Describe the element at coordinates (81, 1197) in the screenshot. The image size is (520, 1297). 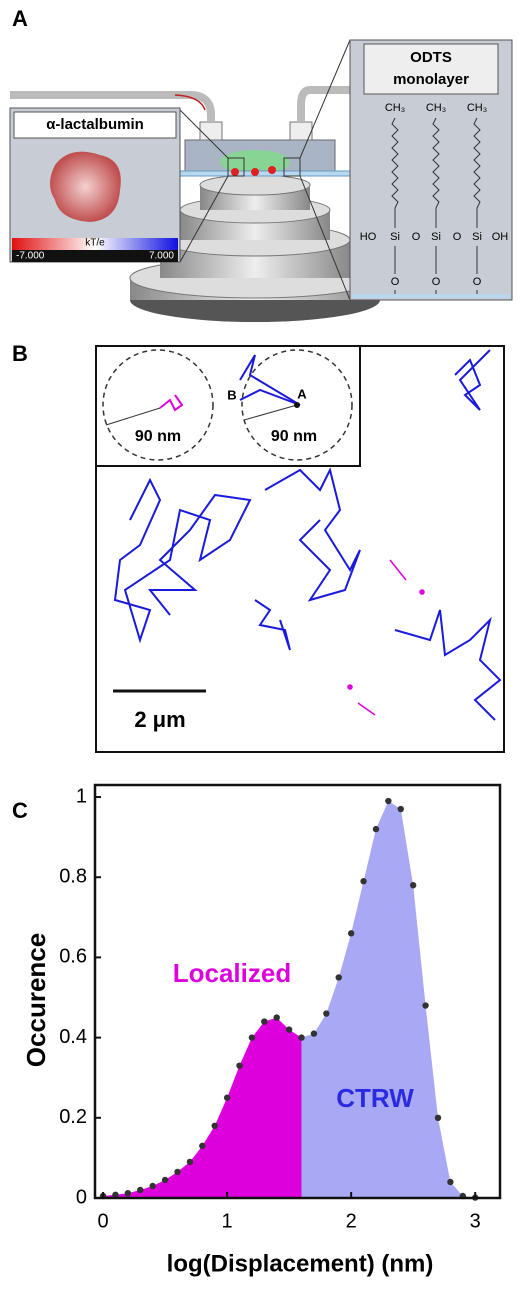
I see `y-tick-label: 0` at that location.